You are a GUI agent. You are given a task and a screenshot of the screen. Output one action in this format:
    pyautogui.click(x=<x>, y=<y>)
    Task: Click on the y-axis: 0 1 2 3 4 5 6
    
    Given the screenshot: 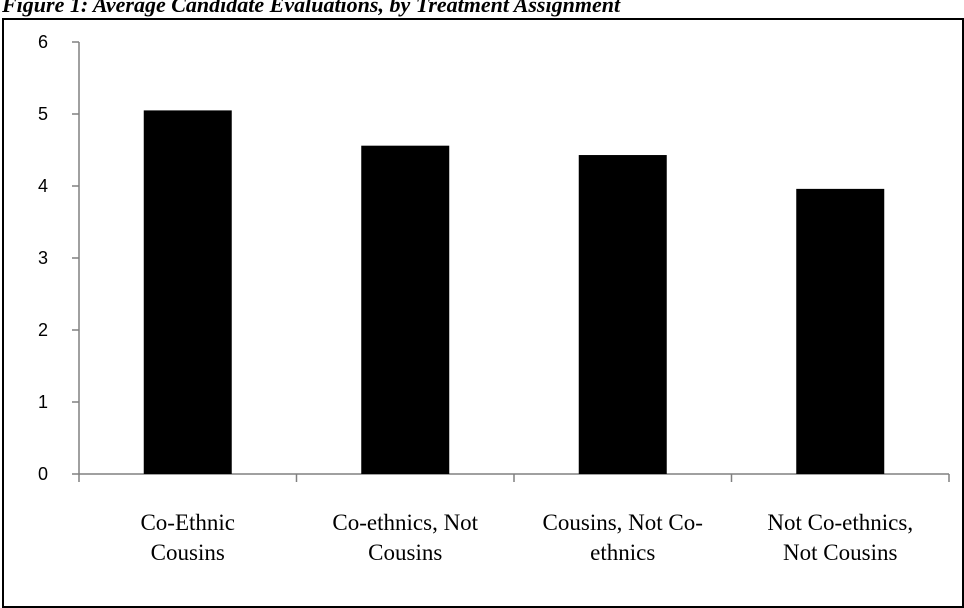 What is the action you would take?
    pyautogui.click(x=59, y=258)
    